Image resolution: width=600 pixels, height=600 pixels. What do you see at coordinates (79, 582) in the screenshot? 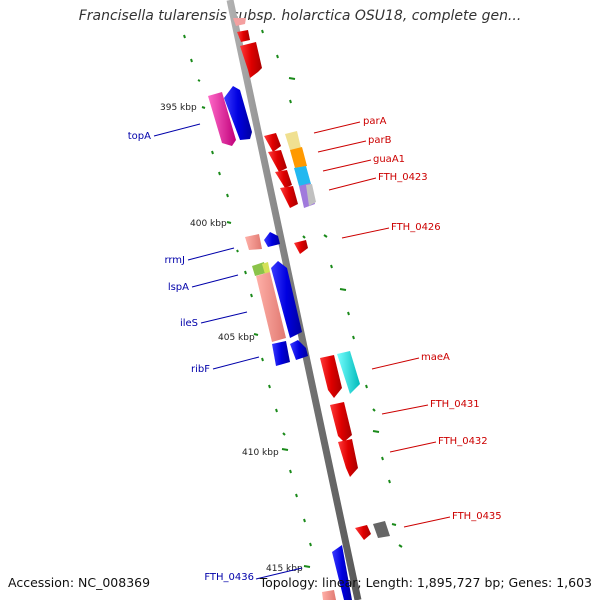
I see `accession-text: Accession: NC_008369` at bounding box center [79, 582].